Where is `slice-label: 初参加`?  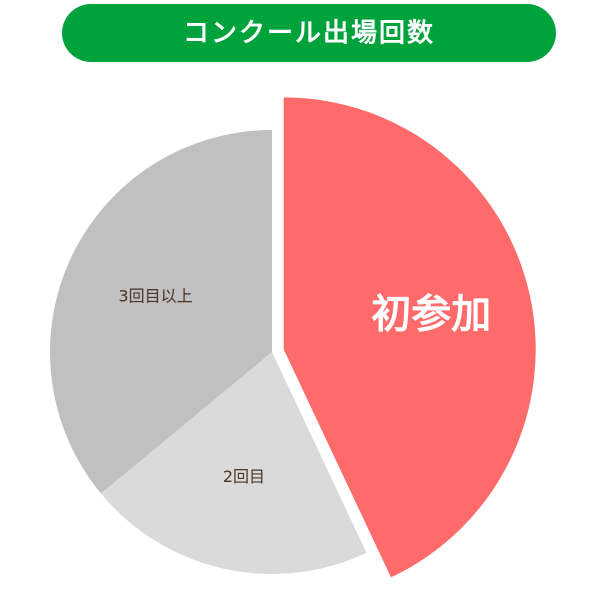 slice-label: 初参加 is located at coordinates (431, 314).